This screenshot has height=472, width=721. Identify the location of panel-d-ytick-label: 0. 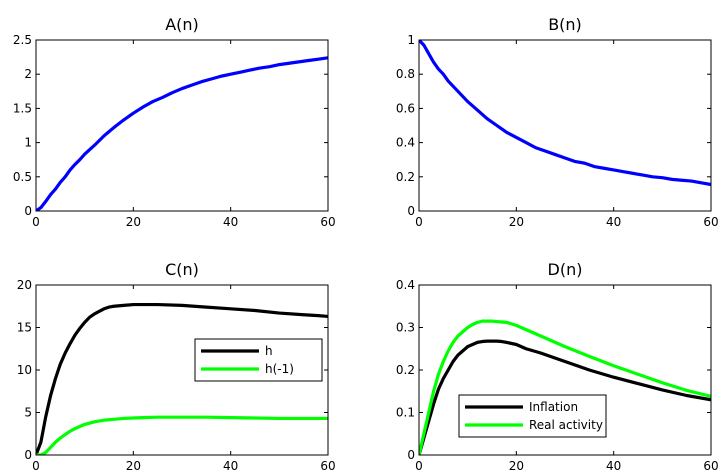
(411, 455).